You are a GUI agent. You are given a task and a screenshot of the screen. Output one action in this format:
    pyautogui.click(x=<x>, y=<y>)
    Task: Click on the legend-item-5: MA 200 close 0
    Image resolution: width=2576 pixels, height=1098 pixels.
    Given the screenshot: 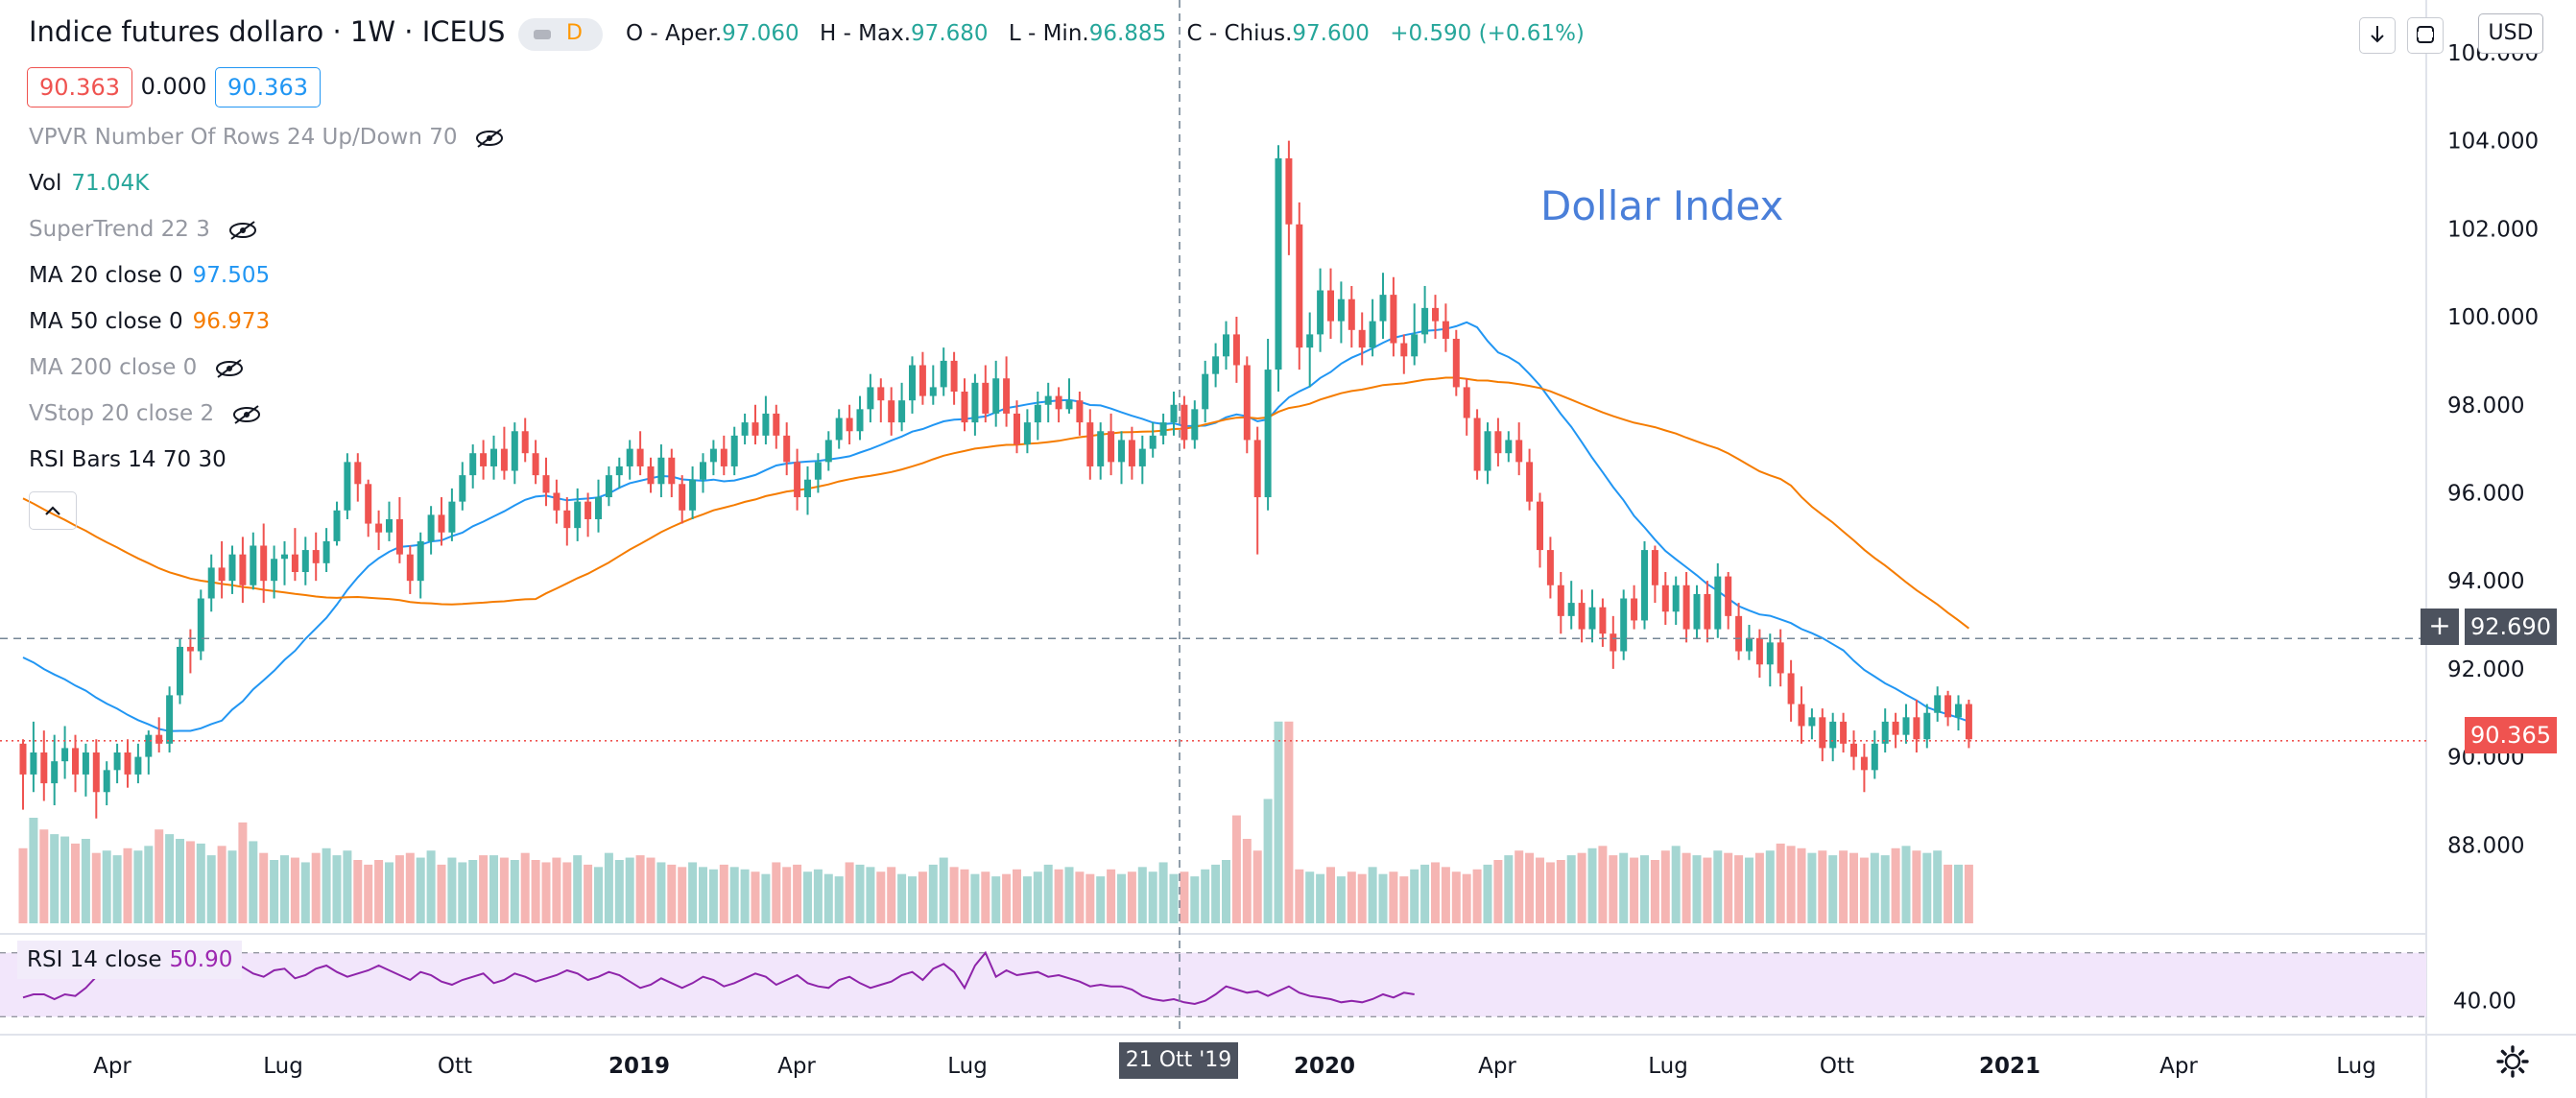 What is the action you would take?
    pyautogui.click(x=137, y=367)
    